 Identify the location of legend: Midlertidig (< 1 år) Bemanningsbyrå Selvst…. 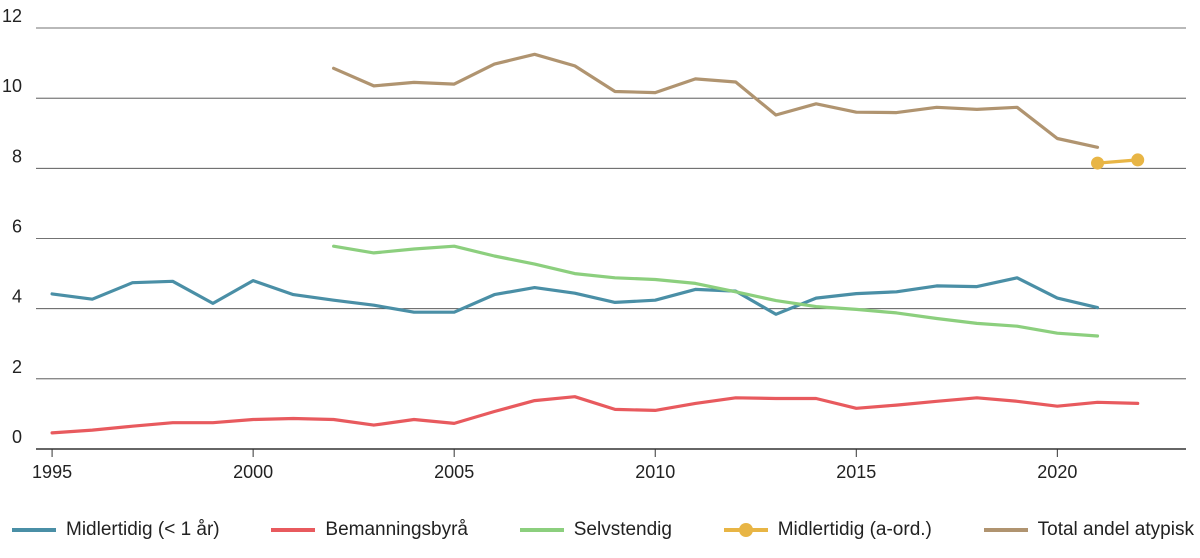
(600, 530).